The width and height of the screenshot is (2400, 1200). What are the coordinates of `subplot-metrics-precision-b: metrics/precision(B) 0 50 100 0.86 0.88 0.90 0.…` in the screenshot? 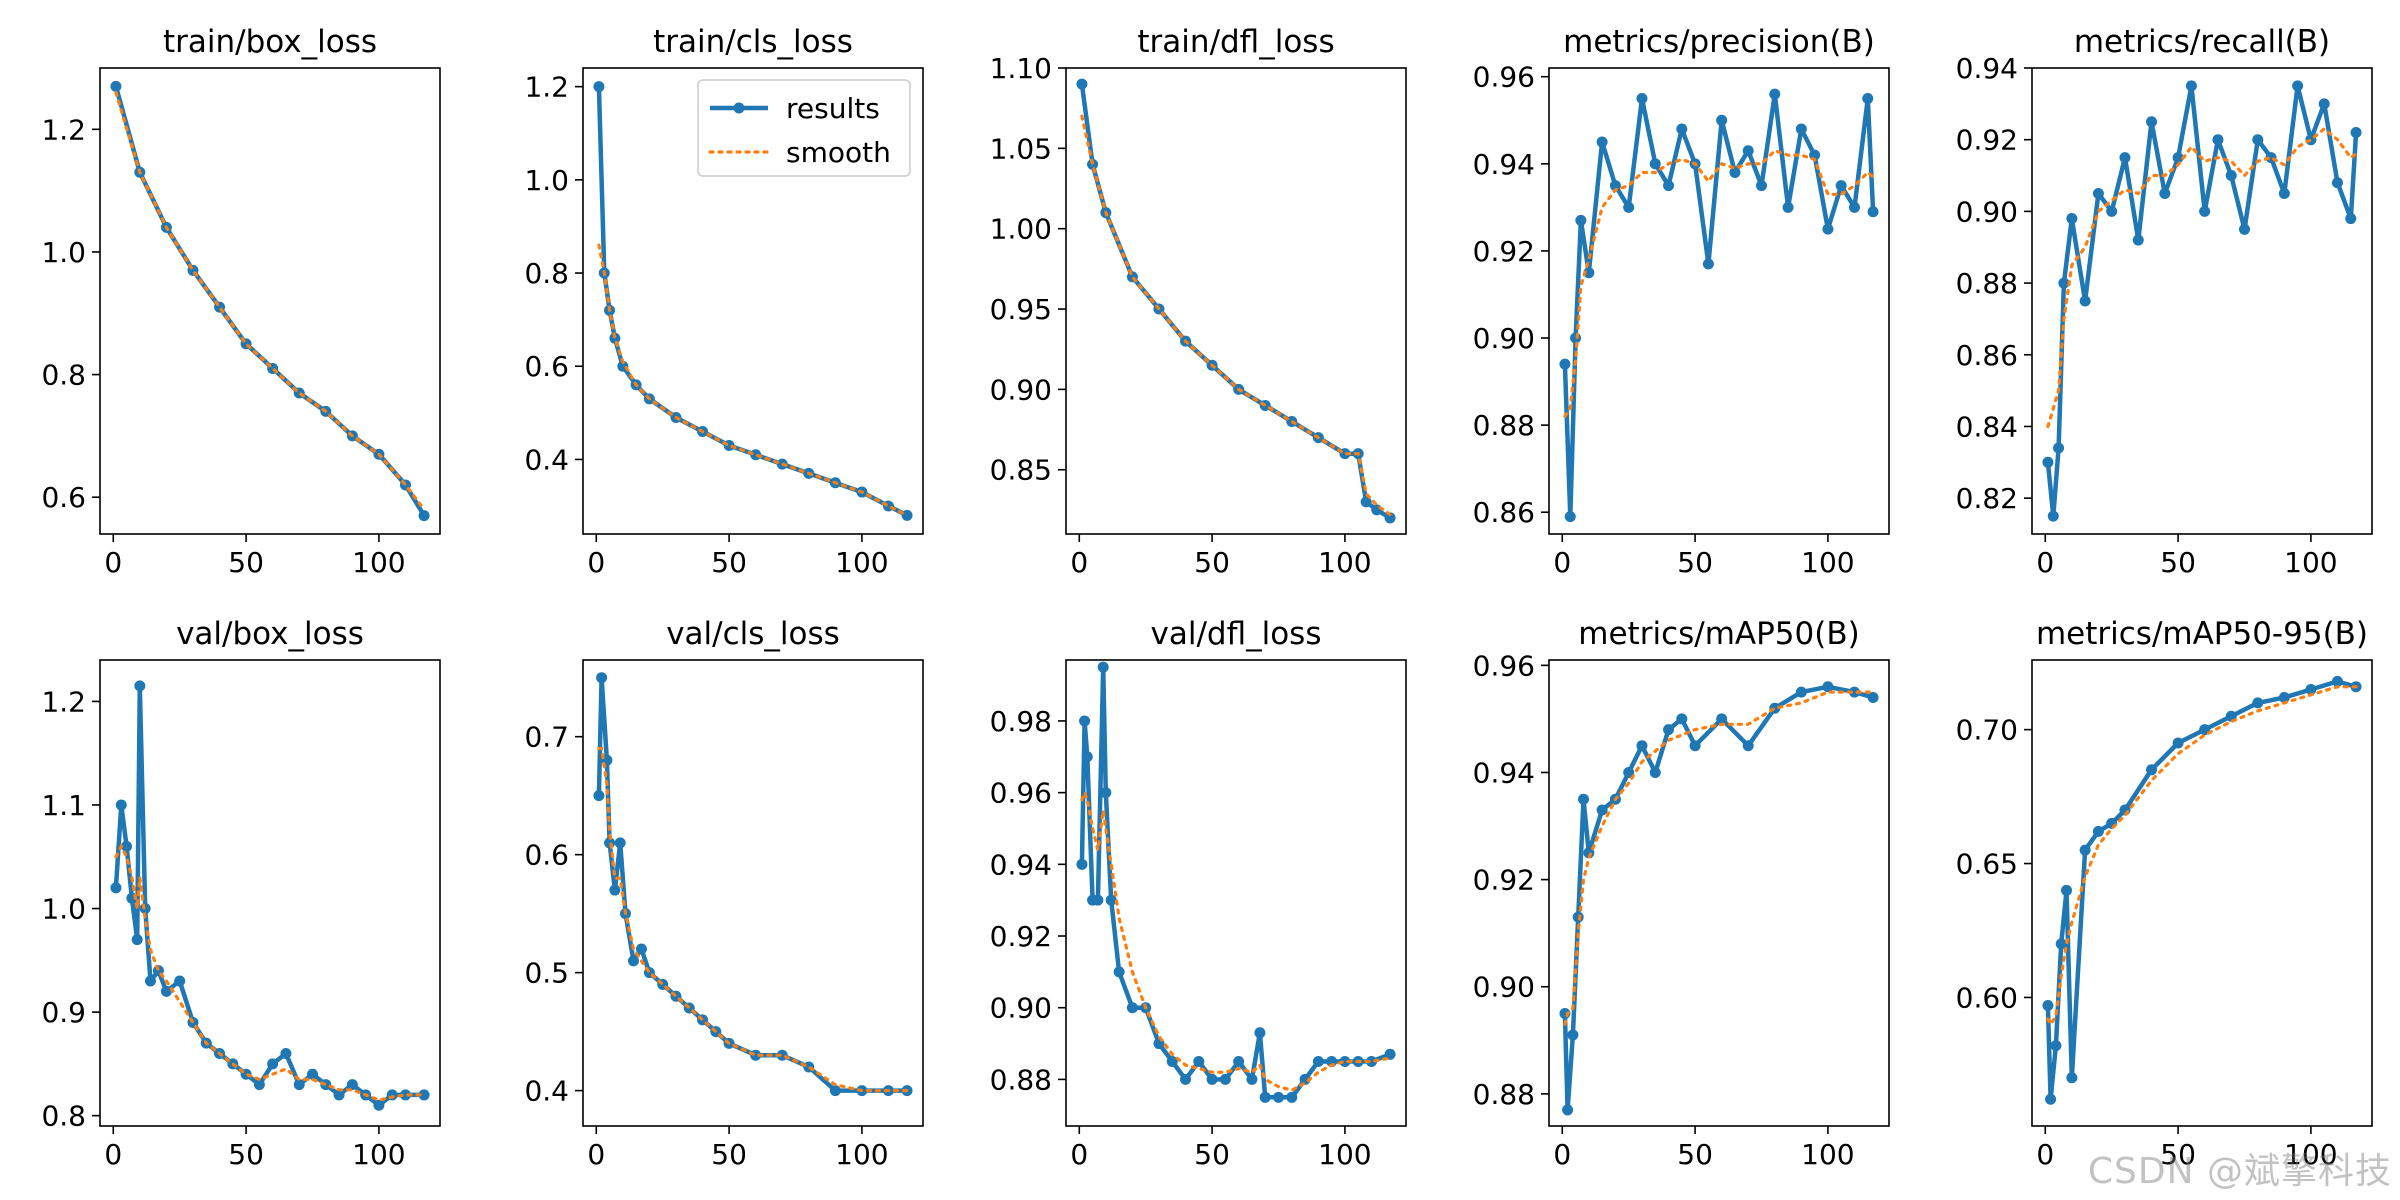 It's located at (1681, 301).